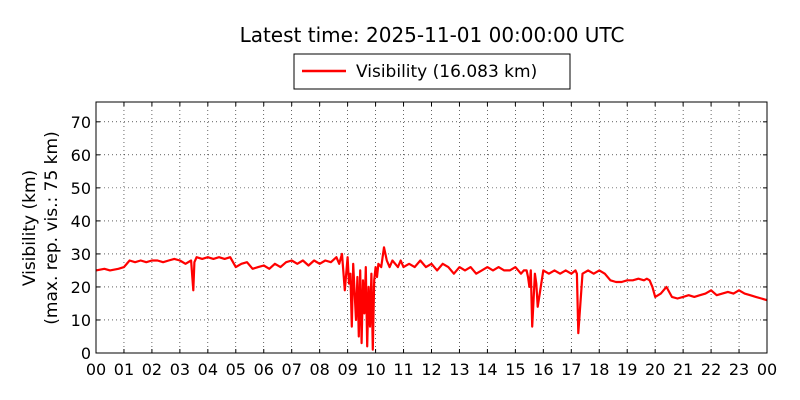  I want to click on x-tick-label: 18, so click(599, 369).